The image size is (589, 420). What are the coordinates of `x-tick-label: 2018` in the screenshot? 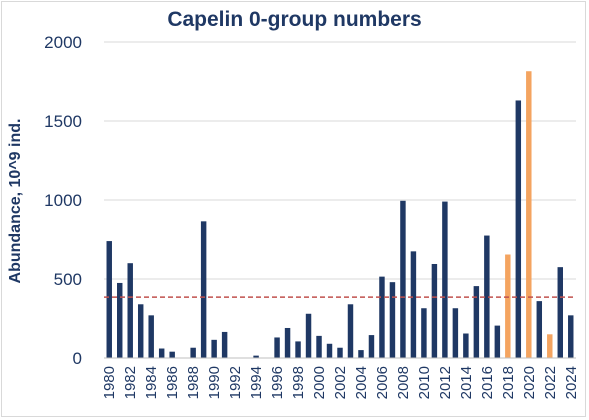 It's located at (508, 382).